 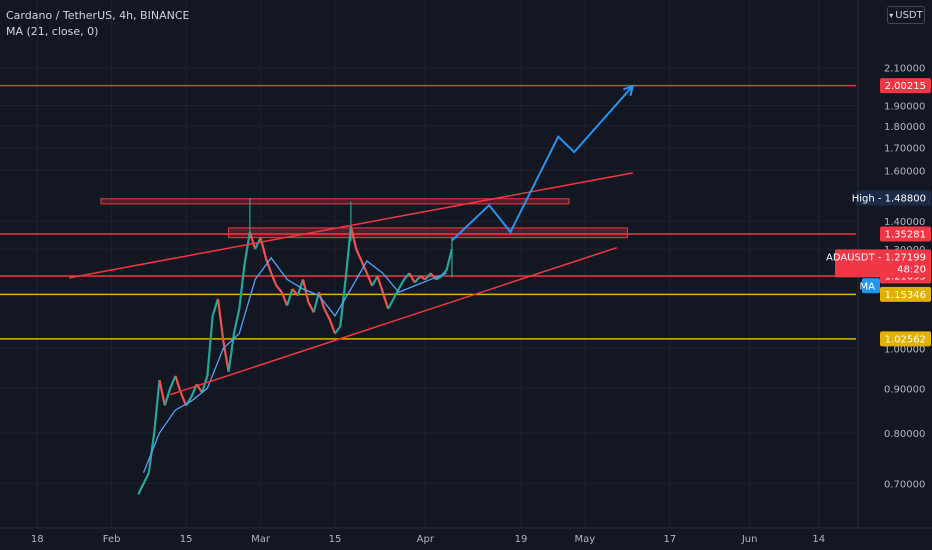 What do you see at coordinates (628, 90) in the screenshot?
I see `arrow-head-icon` at bounding box center [628, 90].